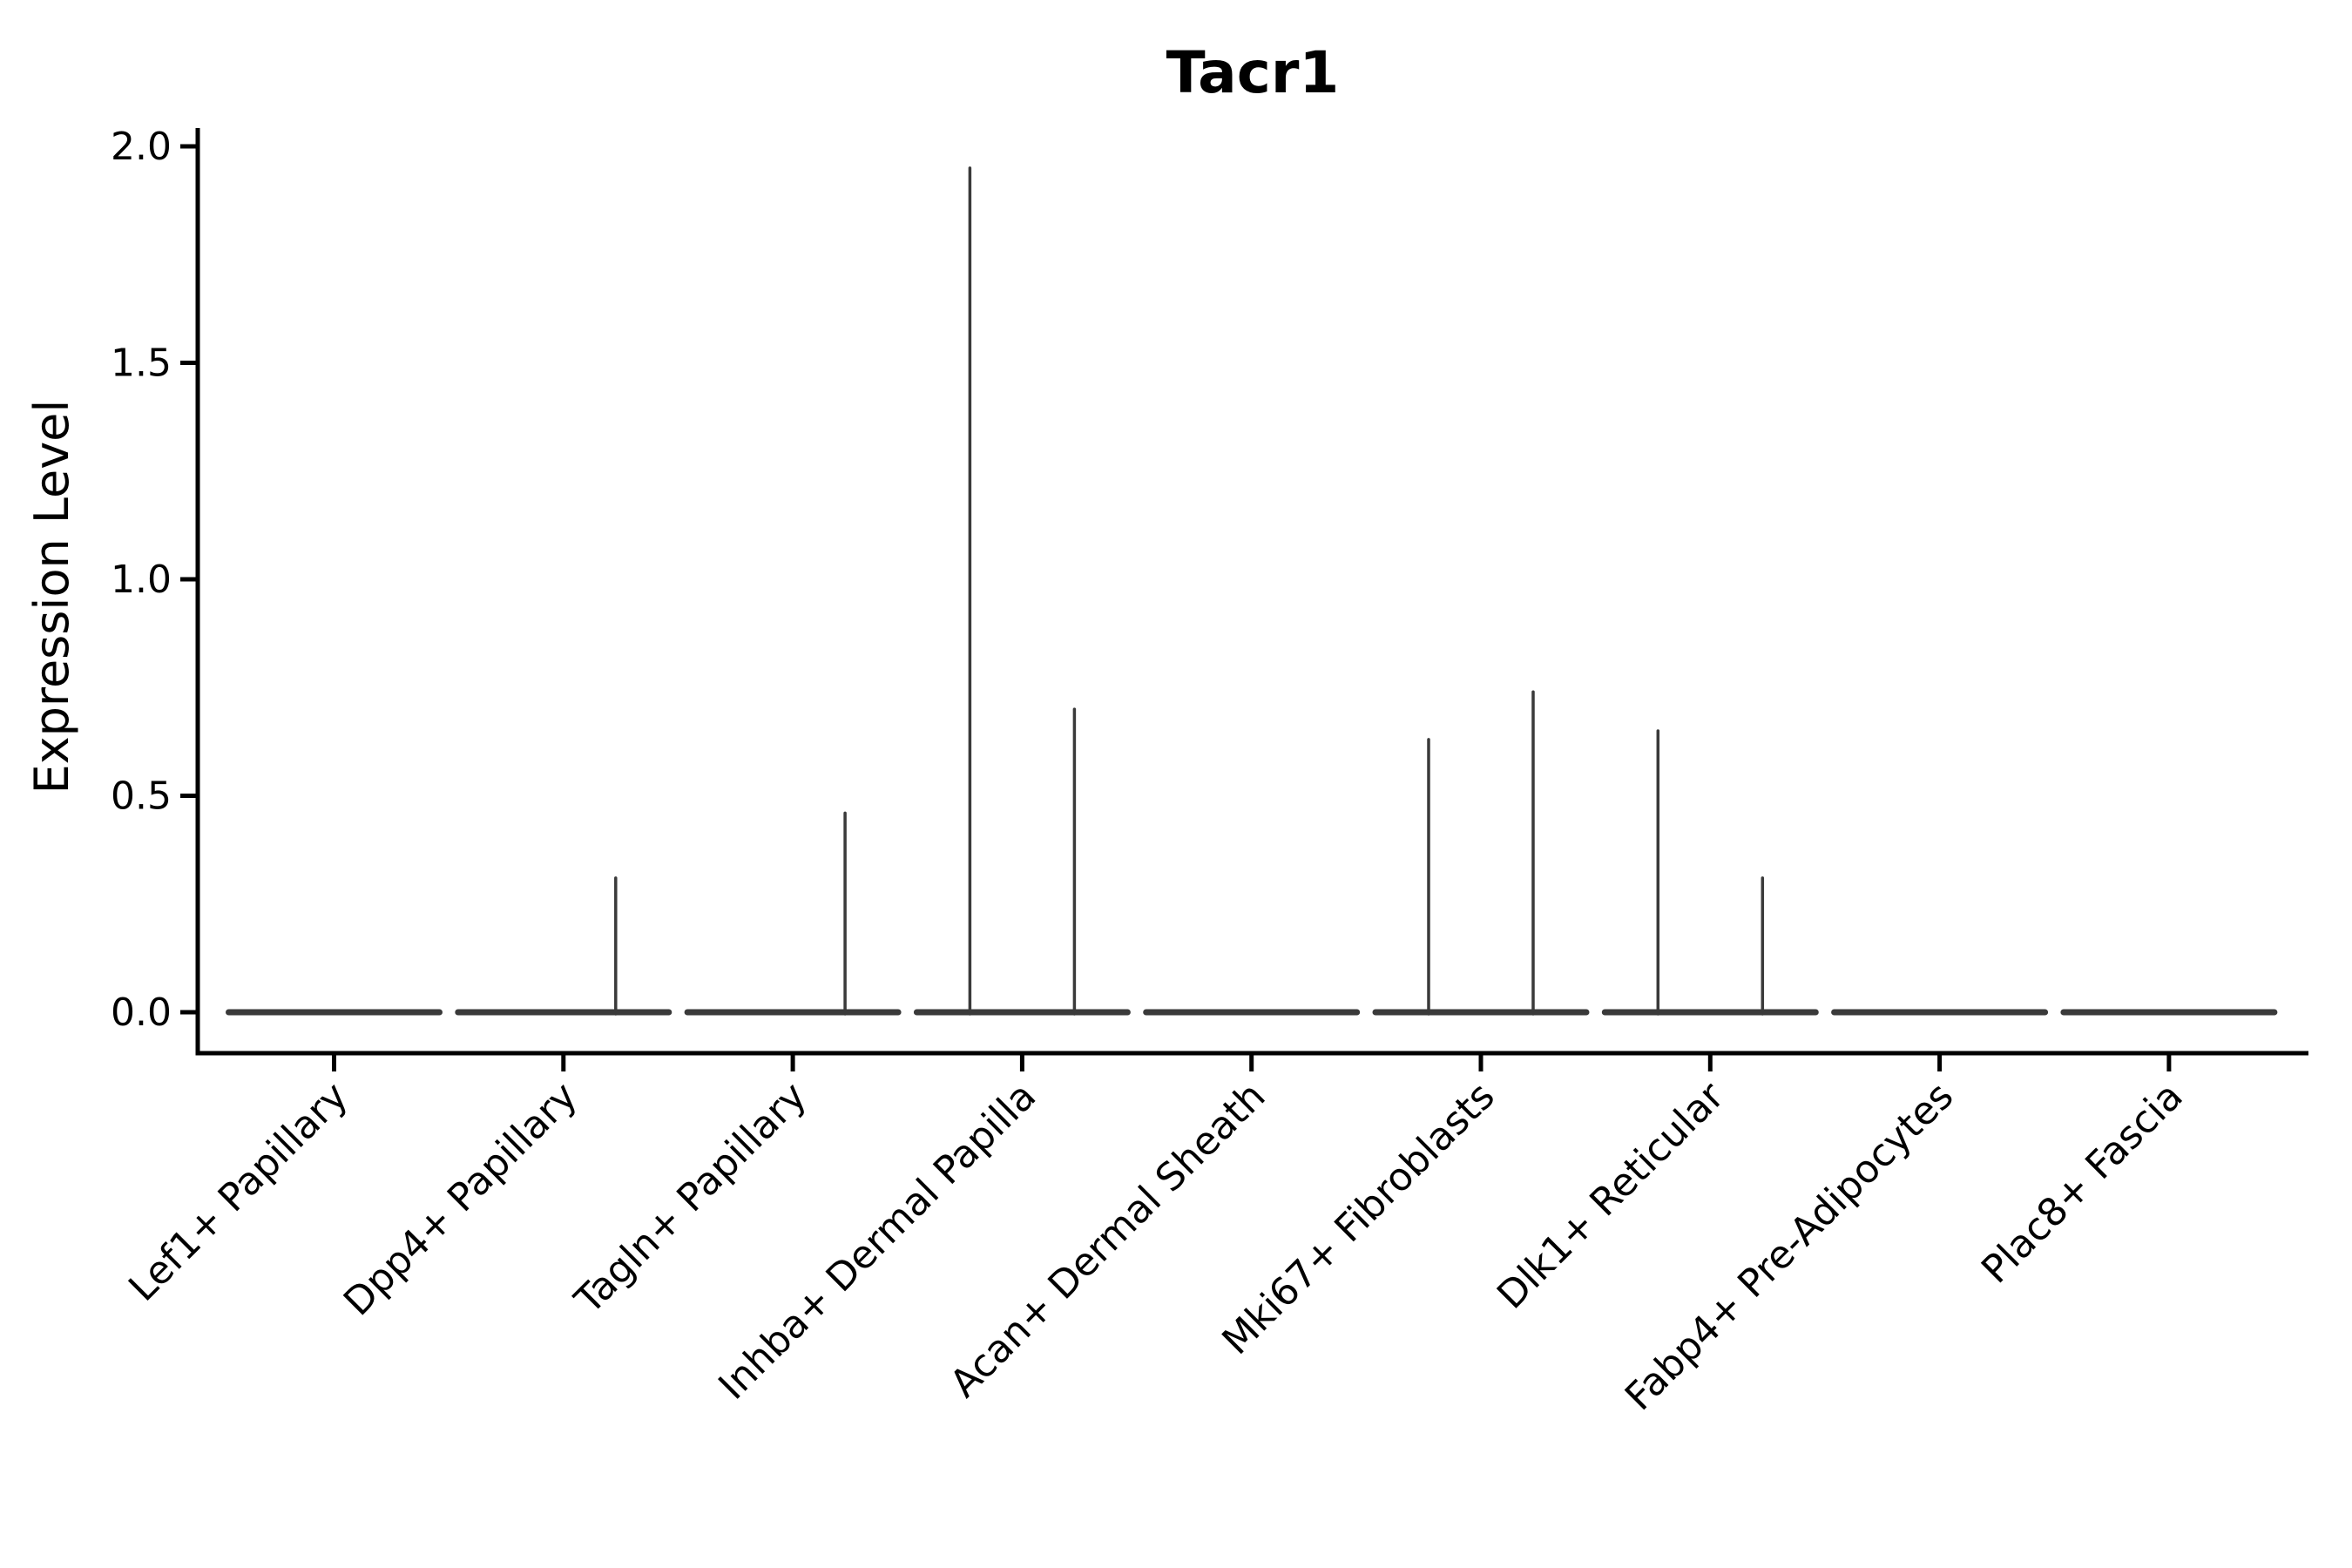  I want to click on x-tick-label: Dlk1+ Reticular, so click(1611, 1195).